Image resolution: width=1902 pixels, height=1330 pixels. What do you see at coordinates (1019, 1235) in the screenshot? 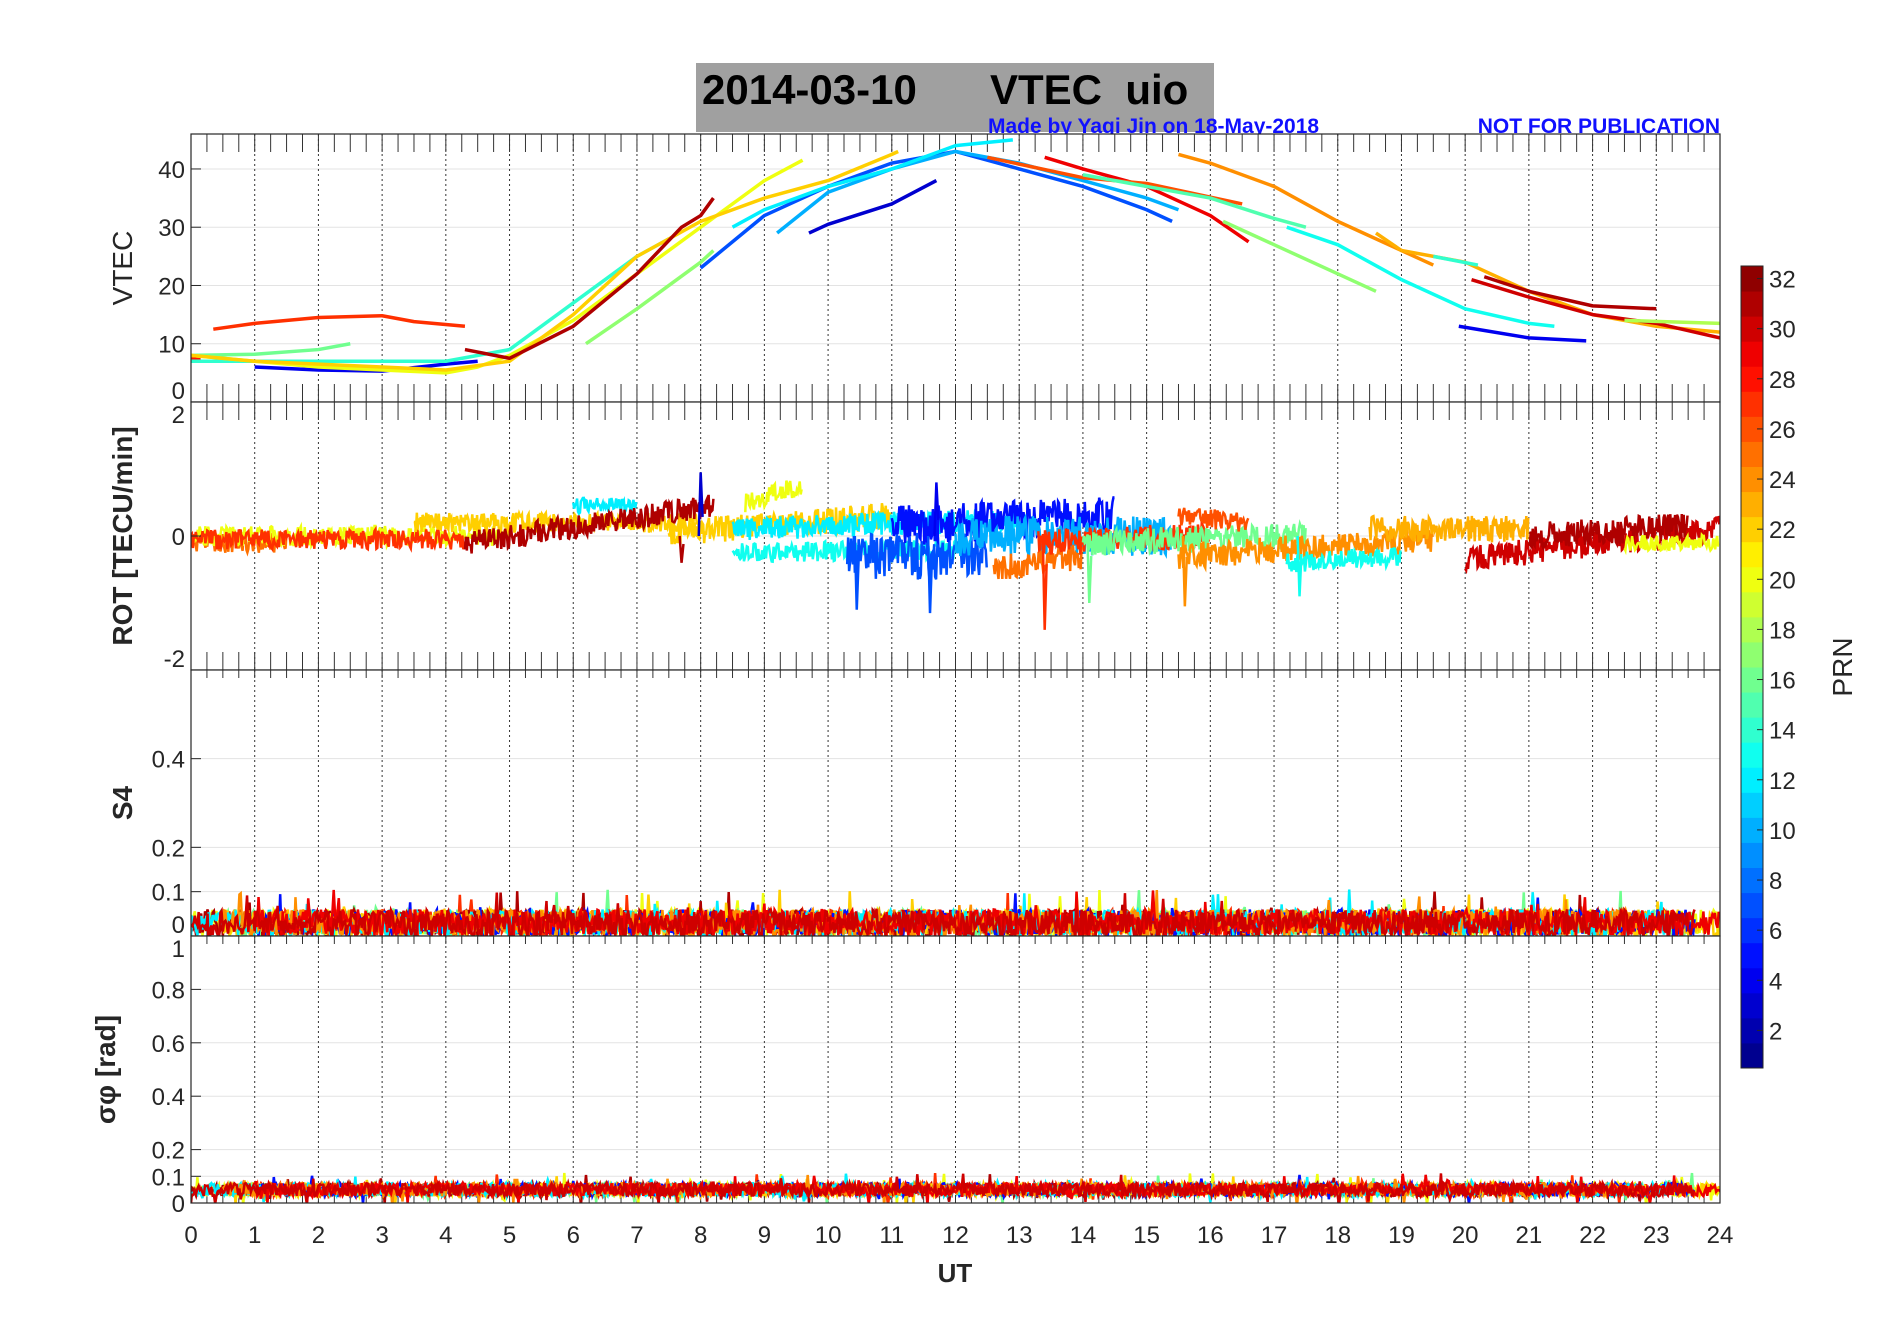
I see `x-tick-label: 13` at bounding box center [1019, 1235].